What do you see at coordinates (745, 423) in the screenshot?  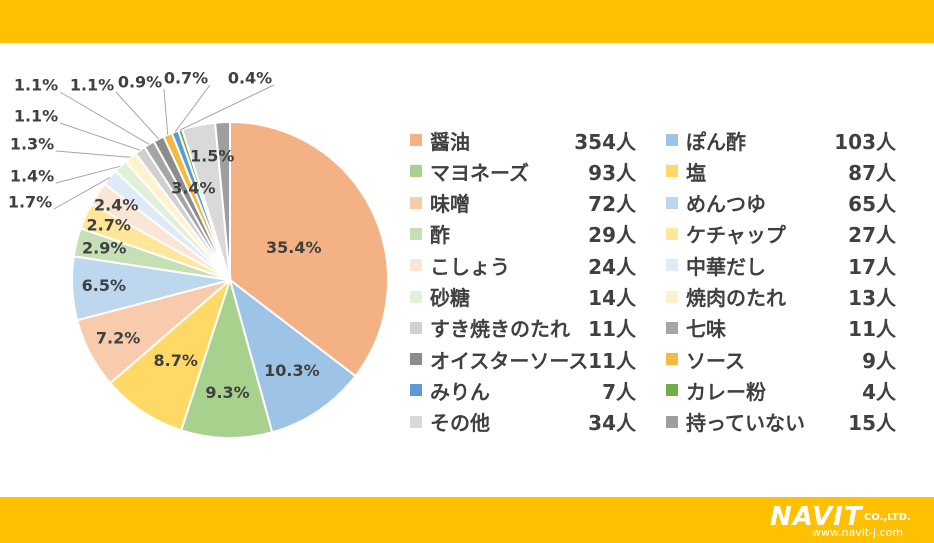 I see `legend-label: 持っていない` at bounding box center [745, 423].